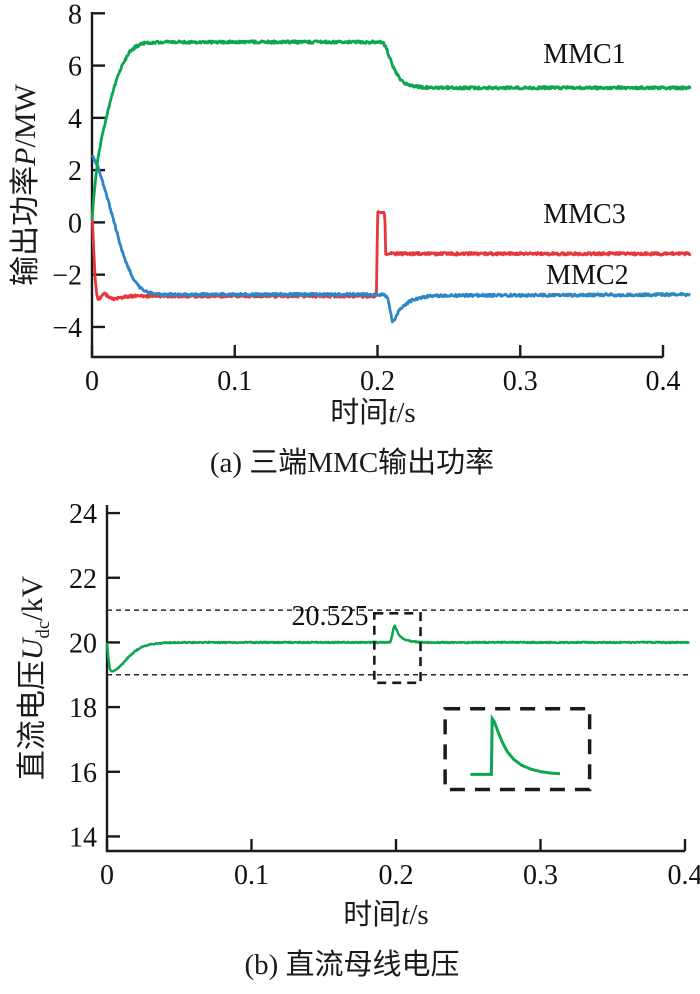 The image size is (700, 994). Describe the element at coordinates (67, 276) in the screenshot. I see `y-tick-label: −2` at that location.